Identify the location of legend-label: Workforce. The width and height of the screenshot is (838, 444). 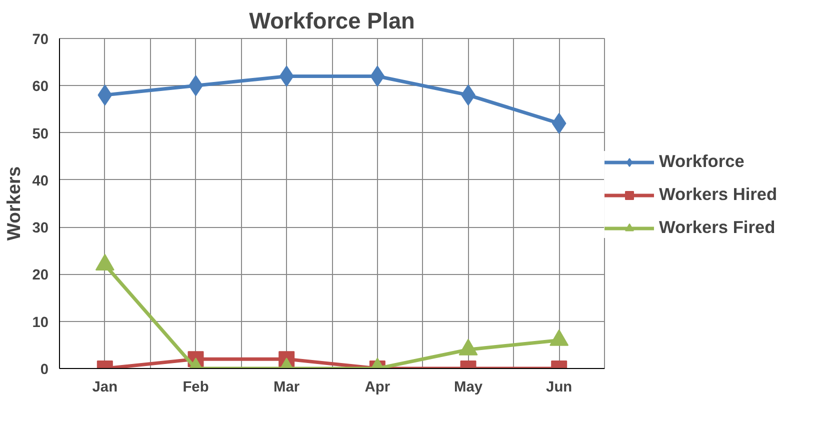
(701, 161).